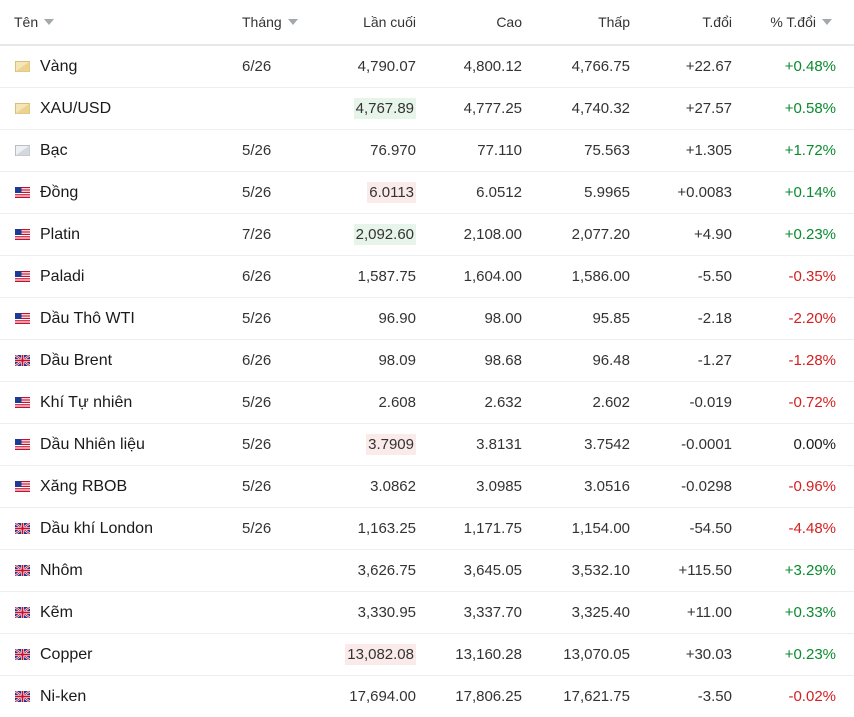 This screenshot has width=854, height=717. Describe the element at coordinates (58, 67) in the screenshot. I see `instrument-name: Vàng` at that location.